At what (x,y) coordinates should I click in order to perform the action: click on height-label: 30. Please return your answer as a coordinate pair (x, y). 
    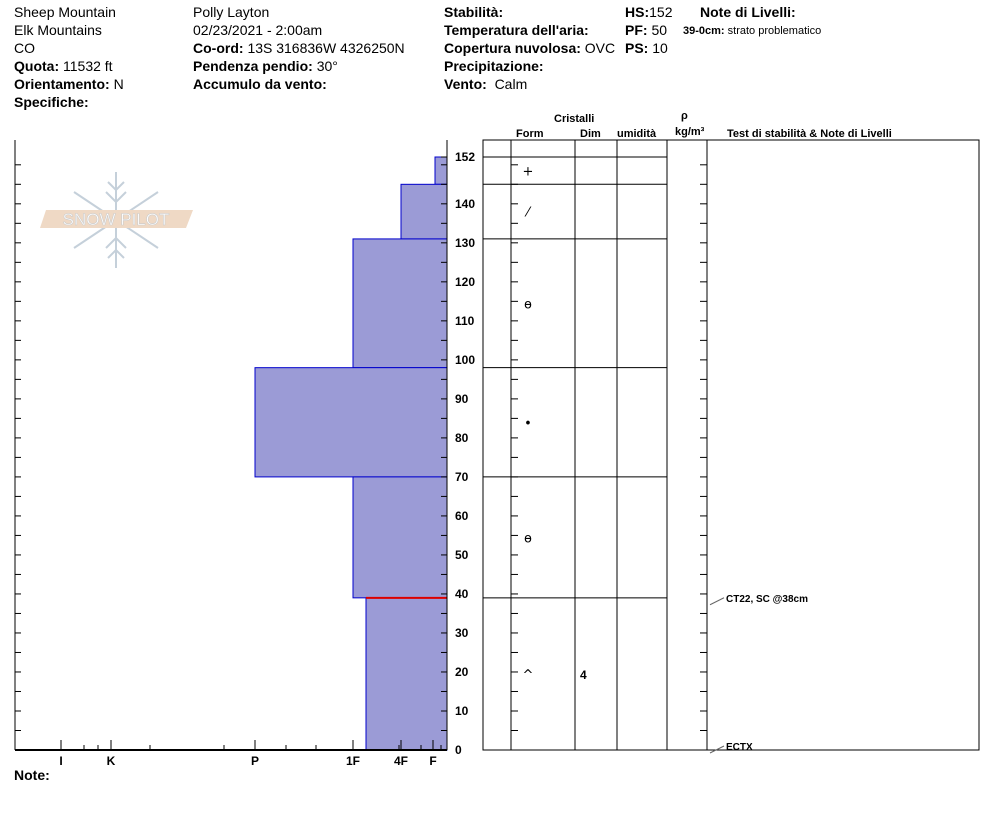
    Looking at the image, I should click on (462, 633).